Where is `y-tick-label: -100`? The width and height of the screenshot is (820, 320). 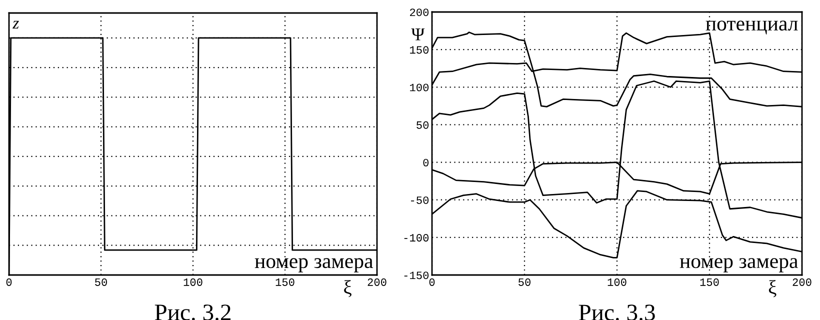
y-tick-label: -100 is located at coordinates (416, 238).